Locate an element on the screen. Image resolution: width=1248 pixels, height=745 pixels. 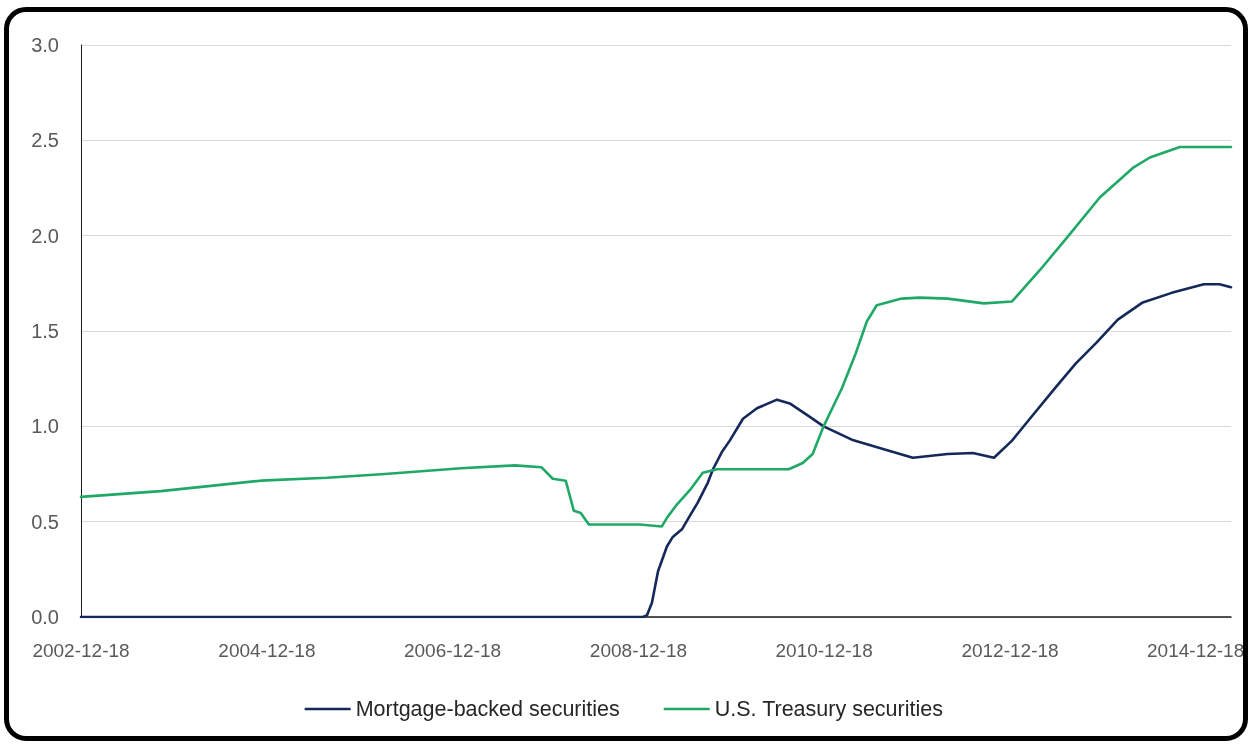
x-tick-label: 2012-12-18 is located at coordinates (1010, 650).